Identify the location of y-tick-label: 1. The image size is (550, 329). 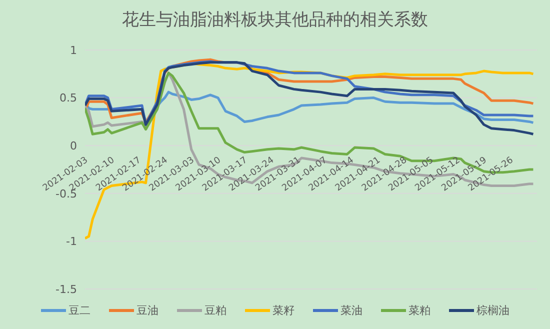
(73, 50).